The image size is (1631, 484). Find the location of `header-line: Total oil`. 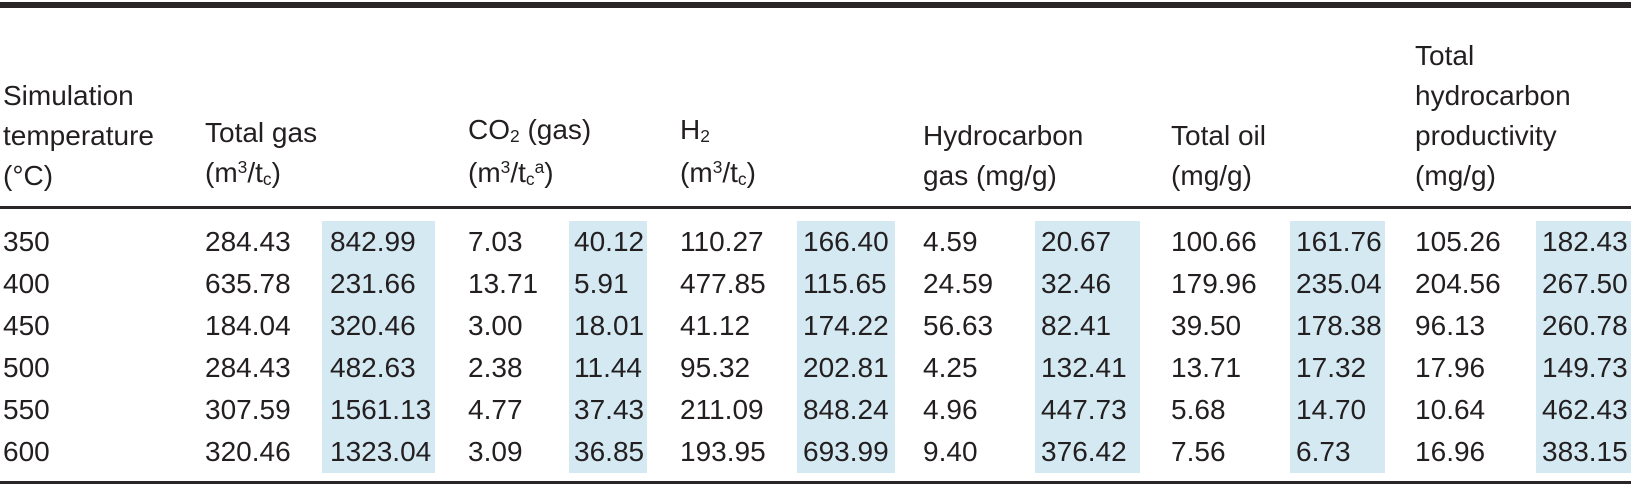

header-line: Total oil is located at coordinates (1218, 135).